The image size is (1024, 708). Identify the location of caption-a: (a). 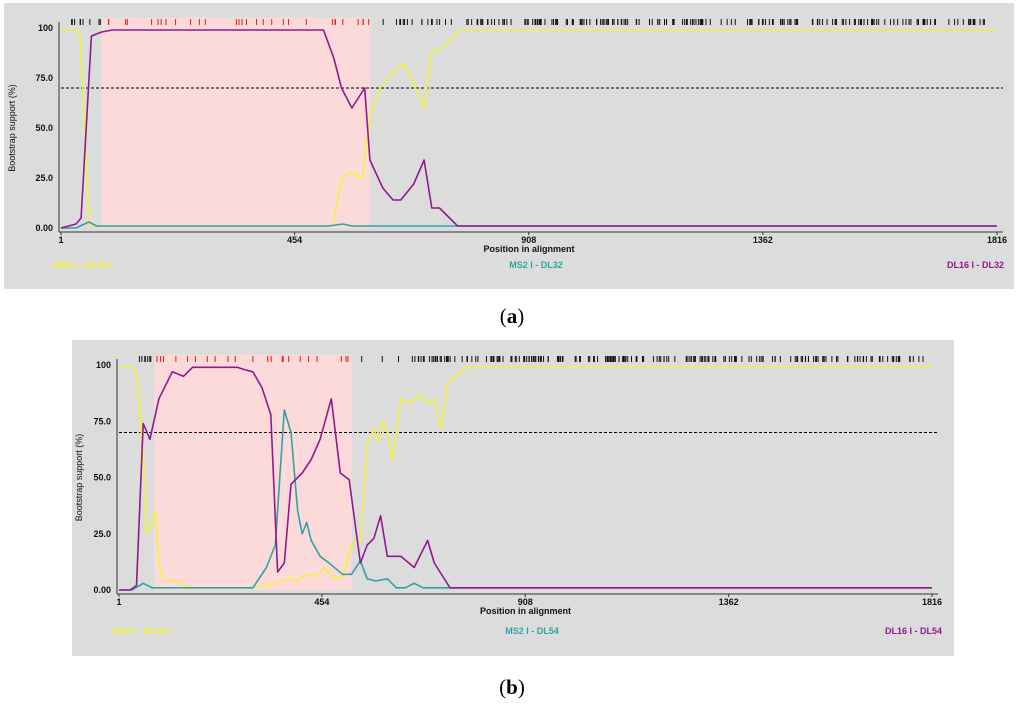
(512, 316).